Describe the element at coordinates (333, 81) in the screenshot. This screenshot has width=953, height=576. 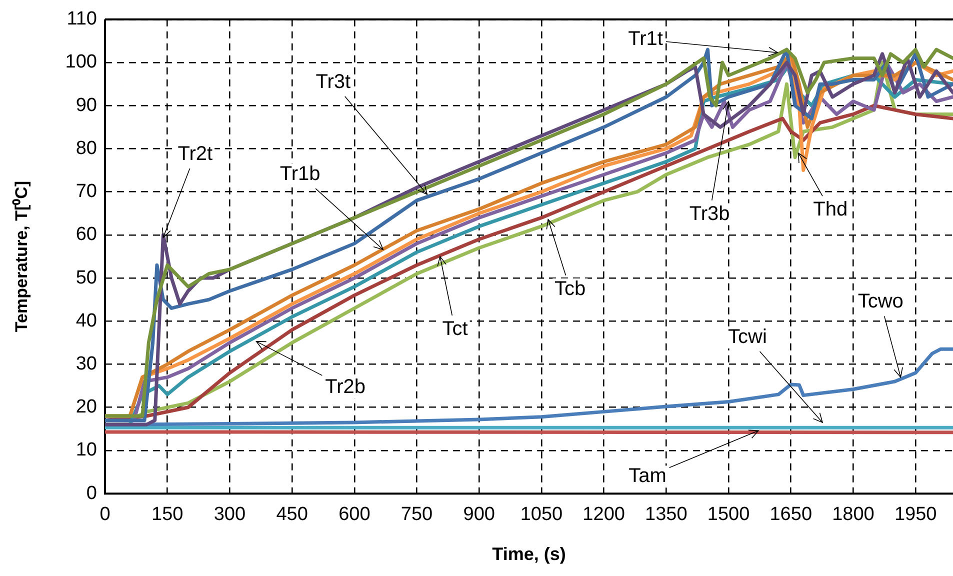
I see `annotation: Tr3t` at that location.